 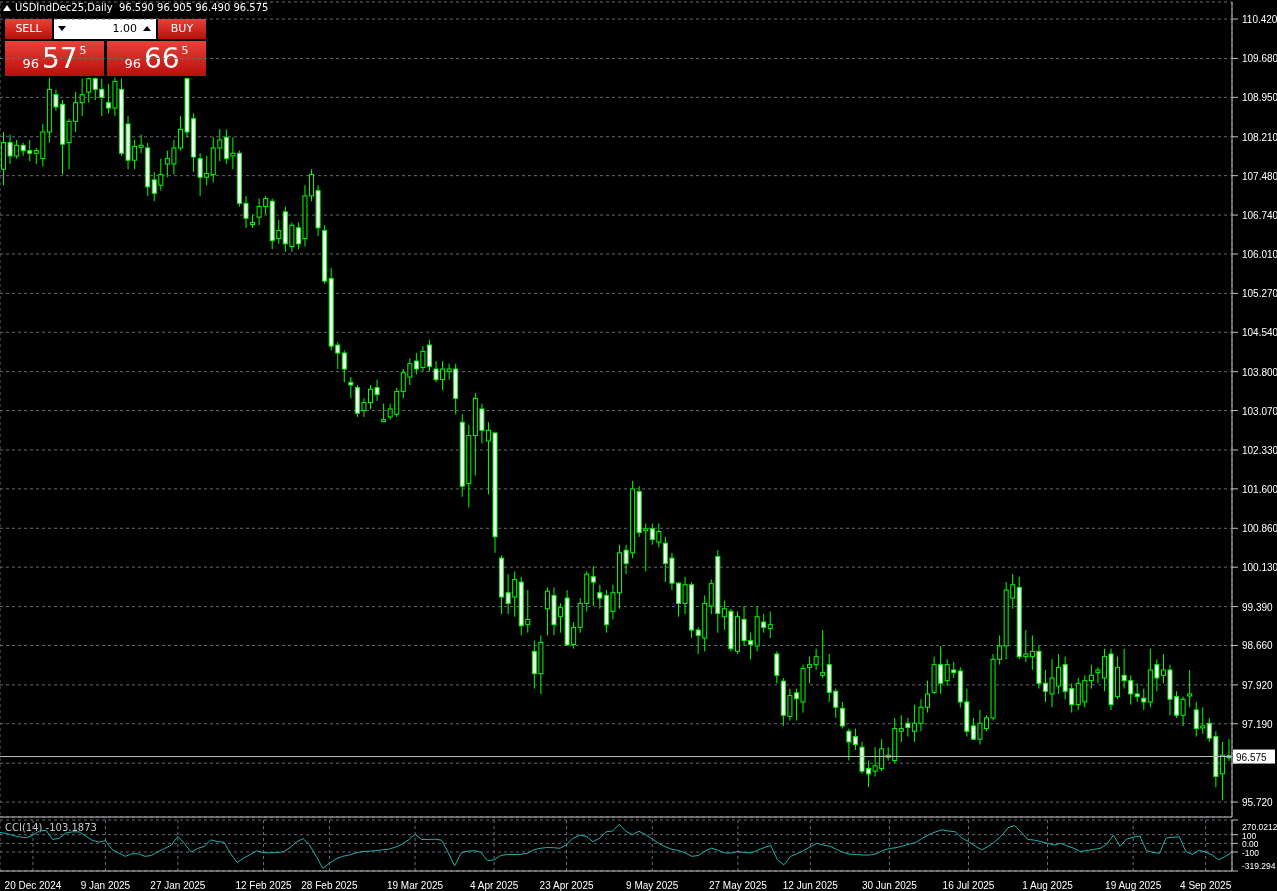 What do you see at coordinates (1206, 885) in the screenshot?
I see `x-tick-label: 4 Sep 2025` at bounding box center [1206, 885].